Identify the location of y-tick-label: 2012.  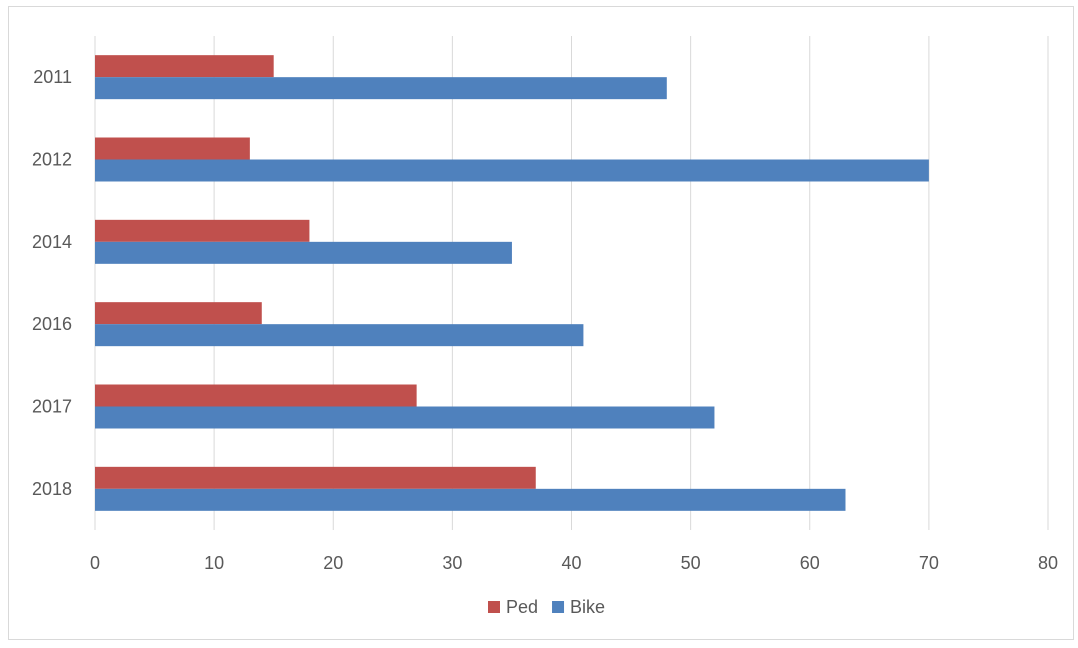
(52, 160).